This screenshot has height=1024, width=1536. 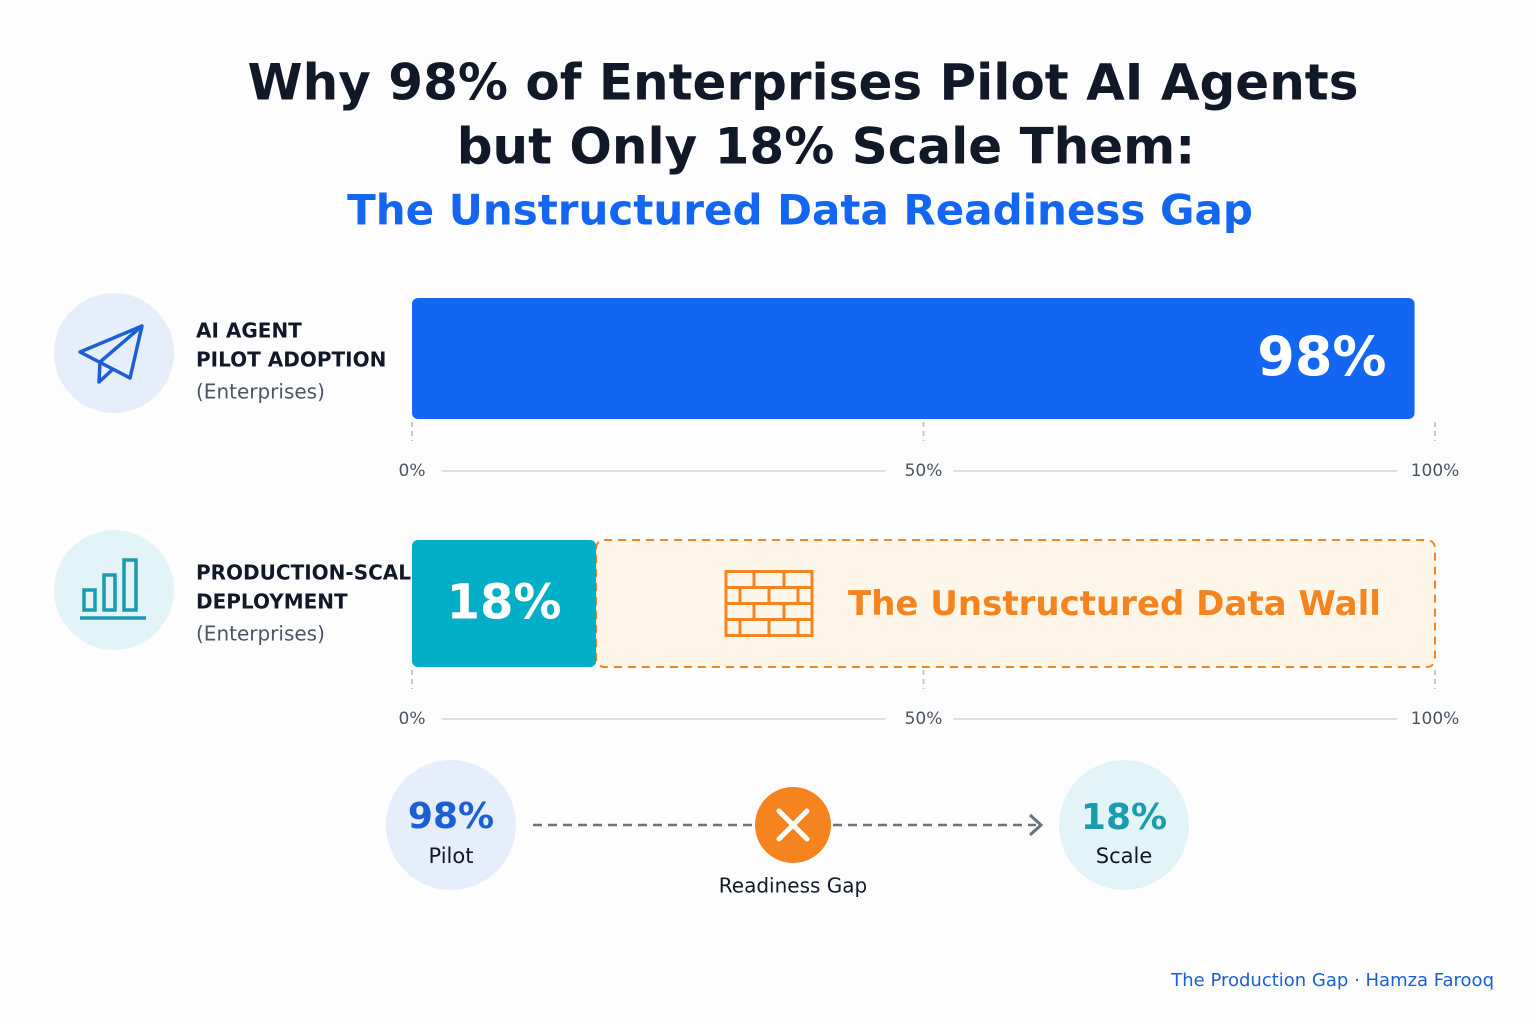 What do you see at coordinates (803, 83) in the screenshot?
I see `title-line: Why 98% of Enterprises Pilot AI Agents` at bounding box center [803, 83].